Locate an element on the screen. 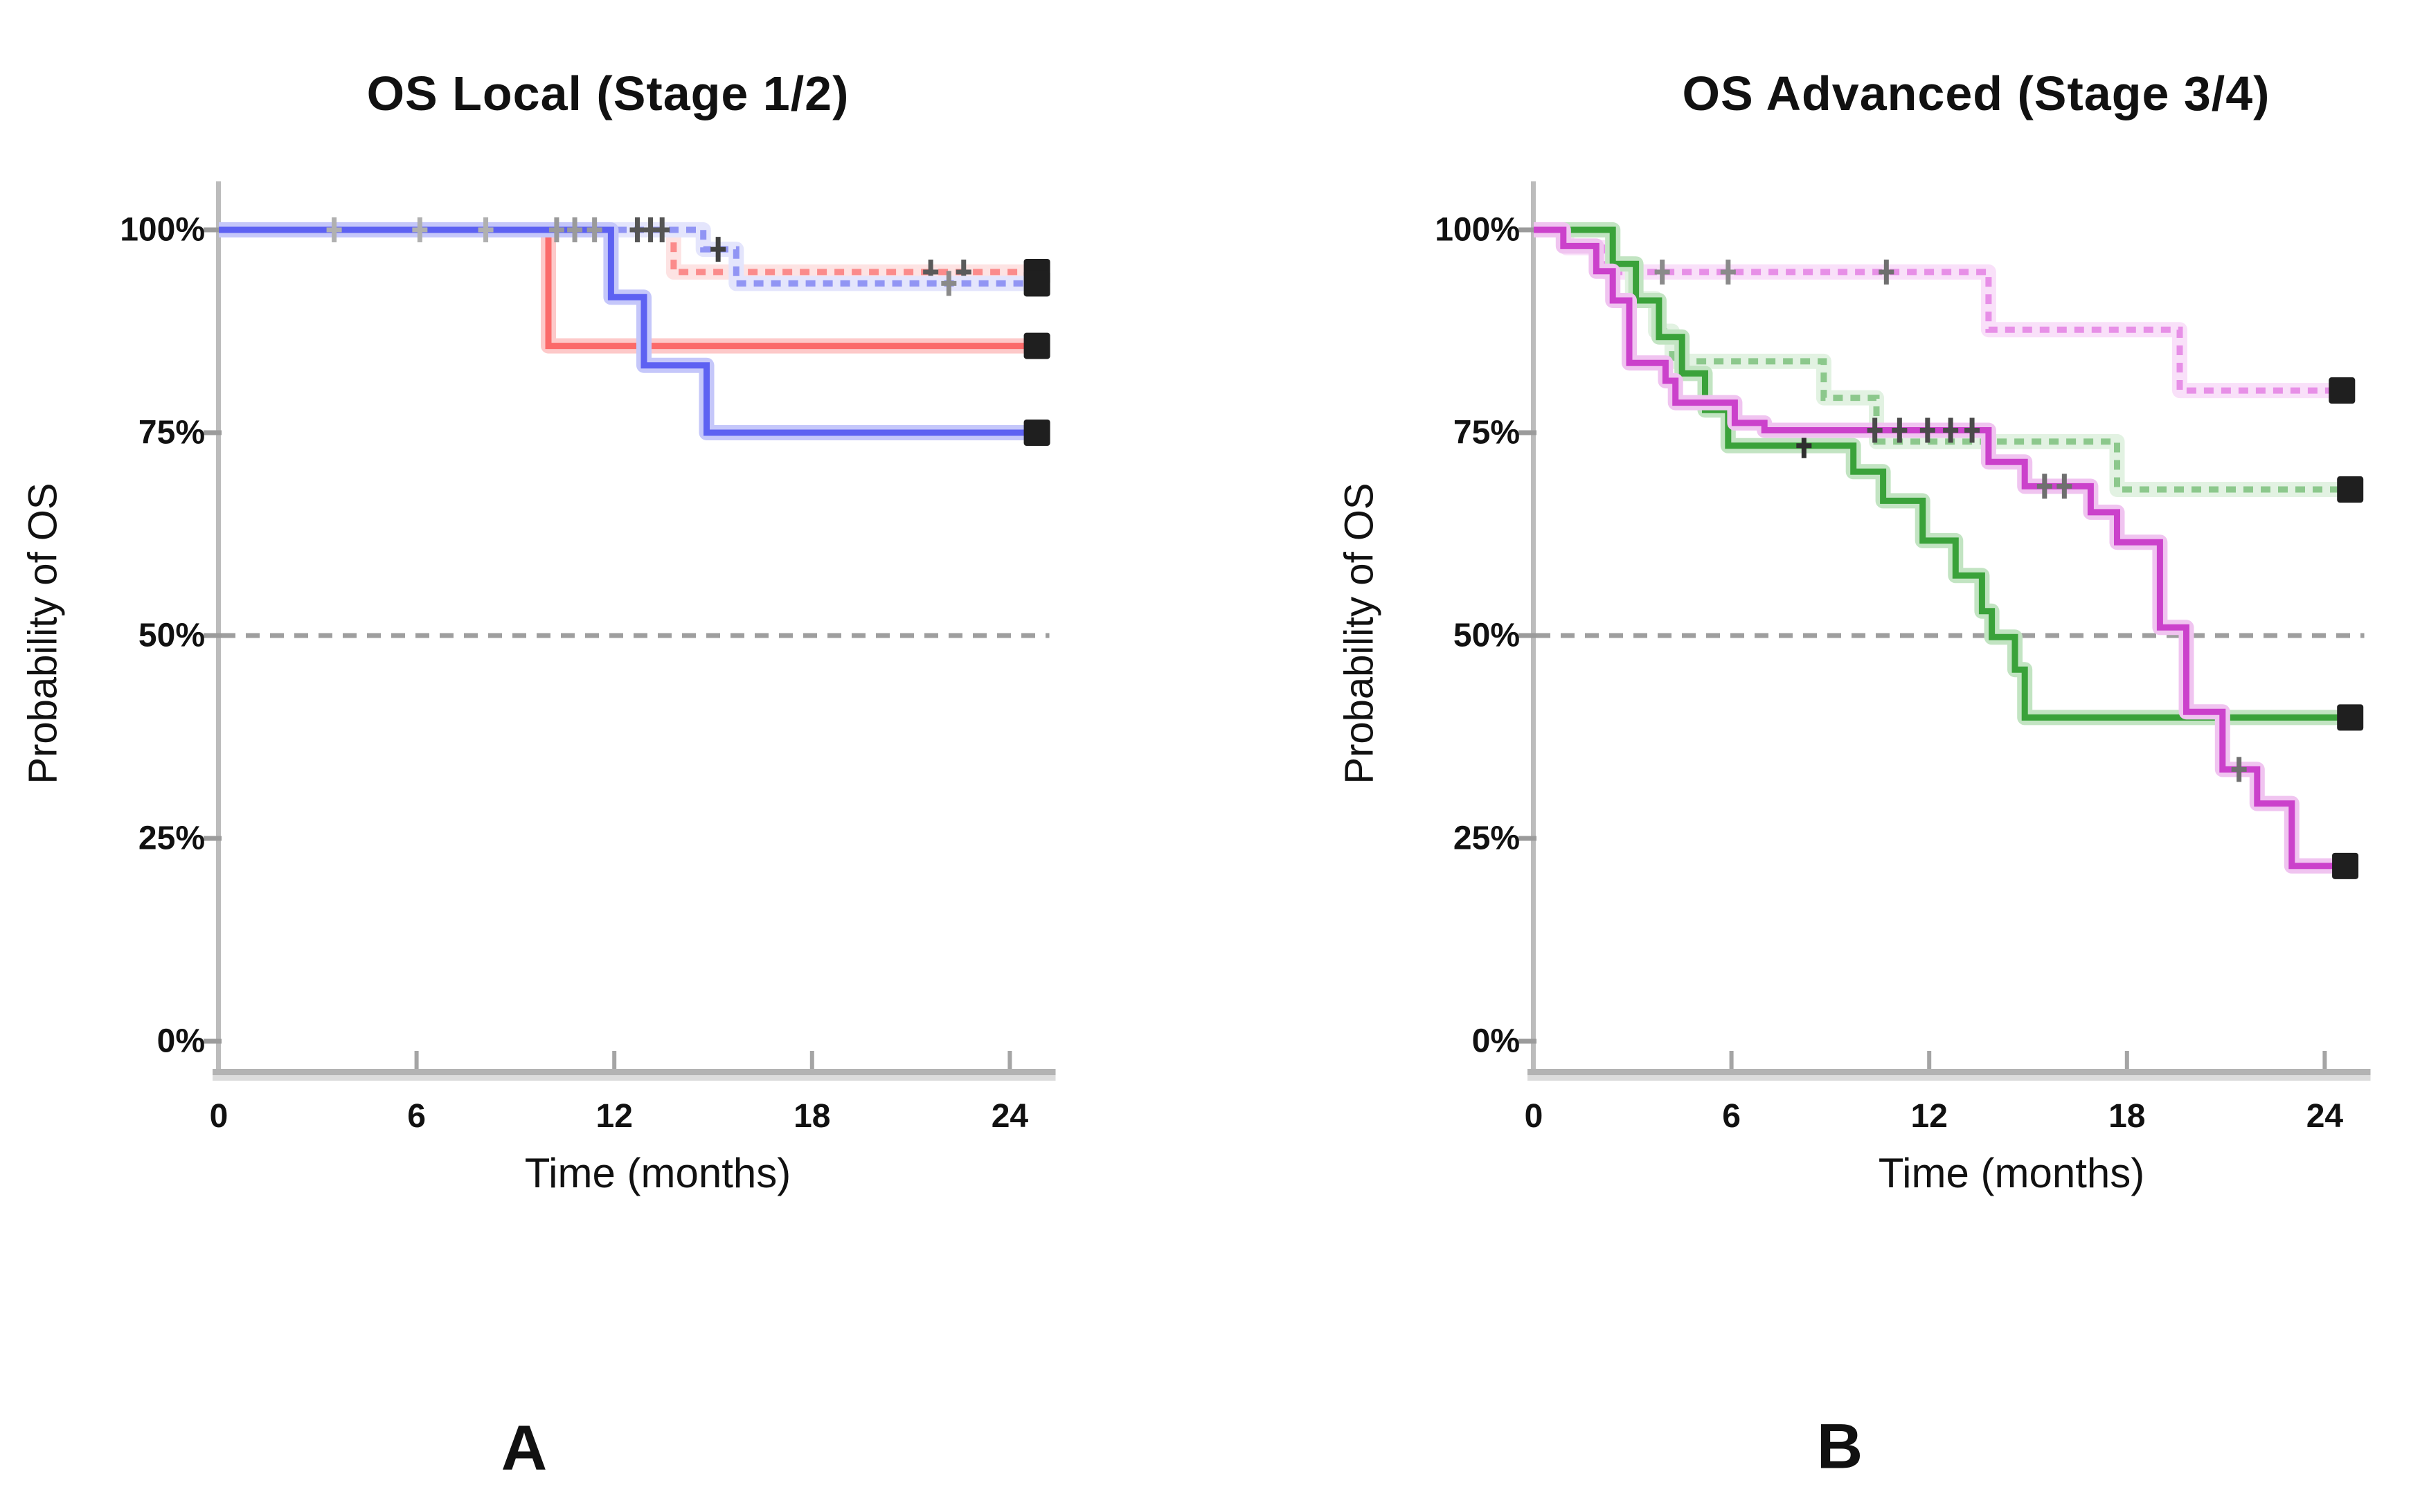 The width and height of the screenshot is (2429, 1512). end-marker-green-solid is located at coordinates (2350, 717).